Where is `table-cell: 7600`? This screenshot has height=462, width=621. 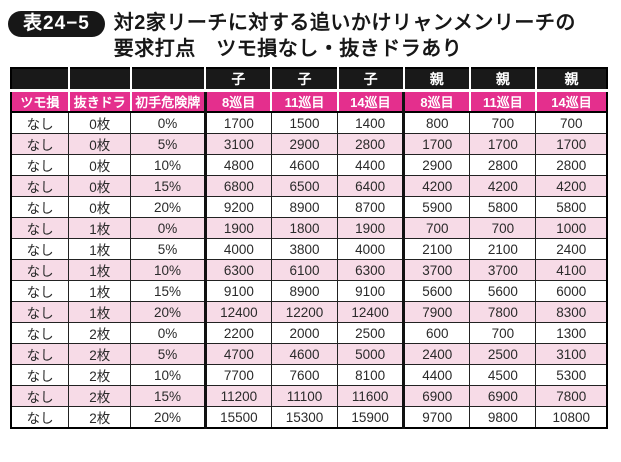 table-cell: 7600 is located at coordinates (304, 375).